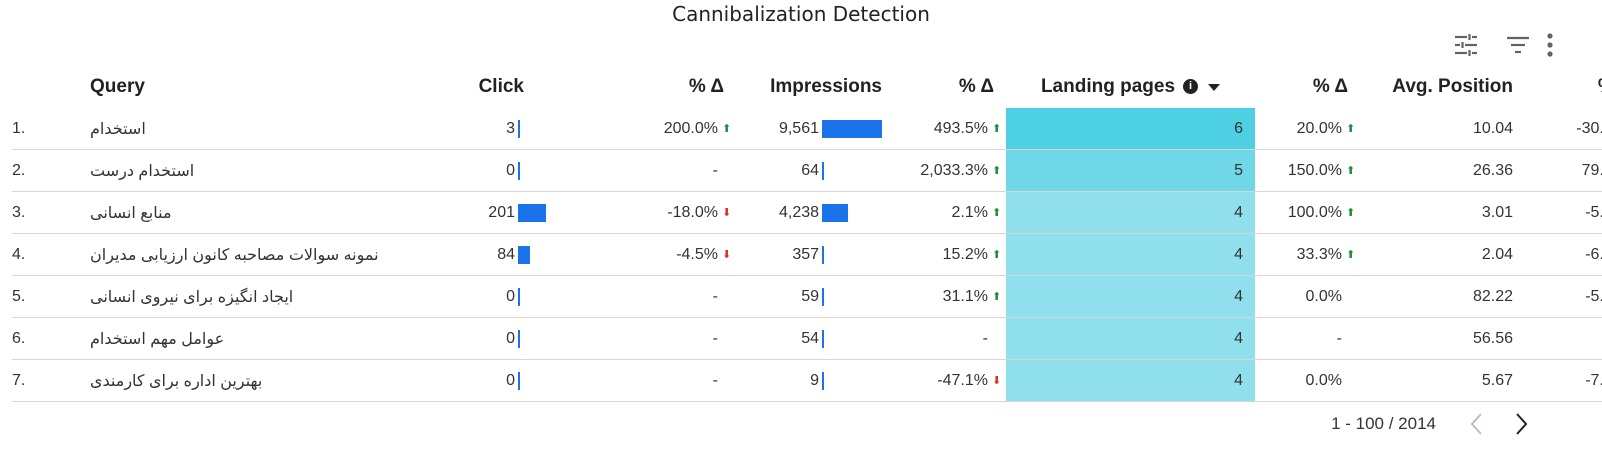  What do you see at coordinates (1522, 424) in the screenshot?
I see `next-page-icon` at bounding box center [1522, 424].